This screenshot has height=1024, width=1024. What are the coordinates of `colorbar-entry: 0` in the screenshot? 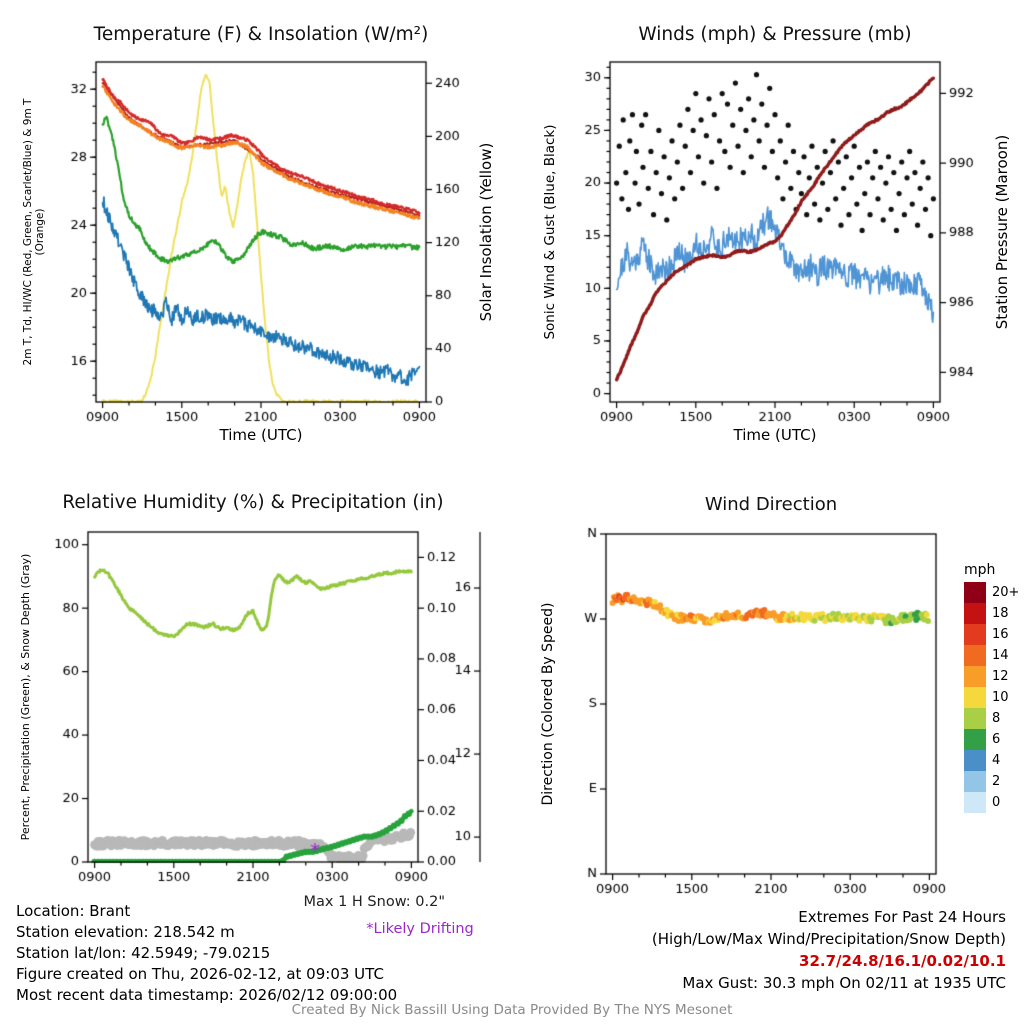 It's located at (991, 802).